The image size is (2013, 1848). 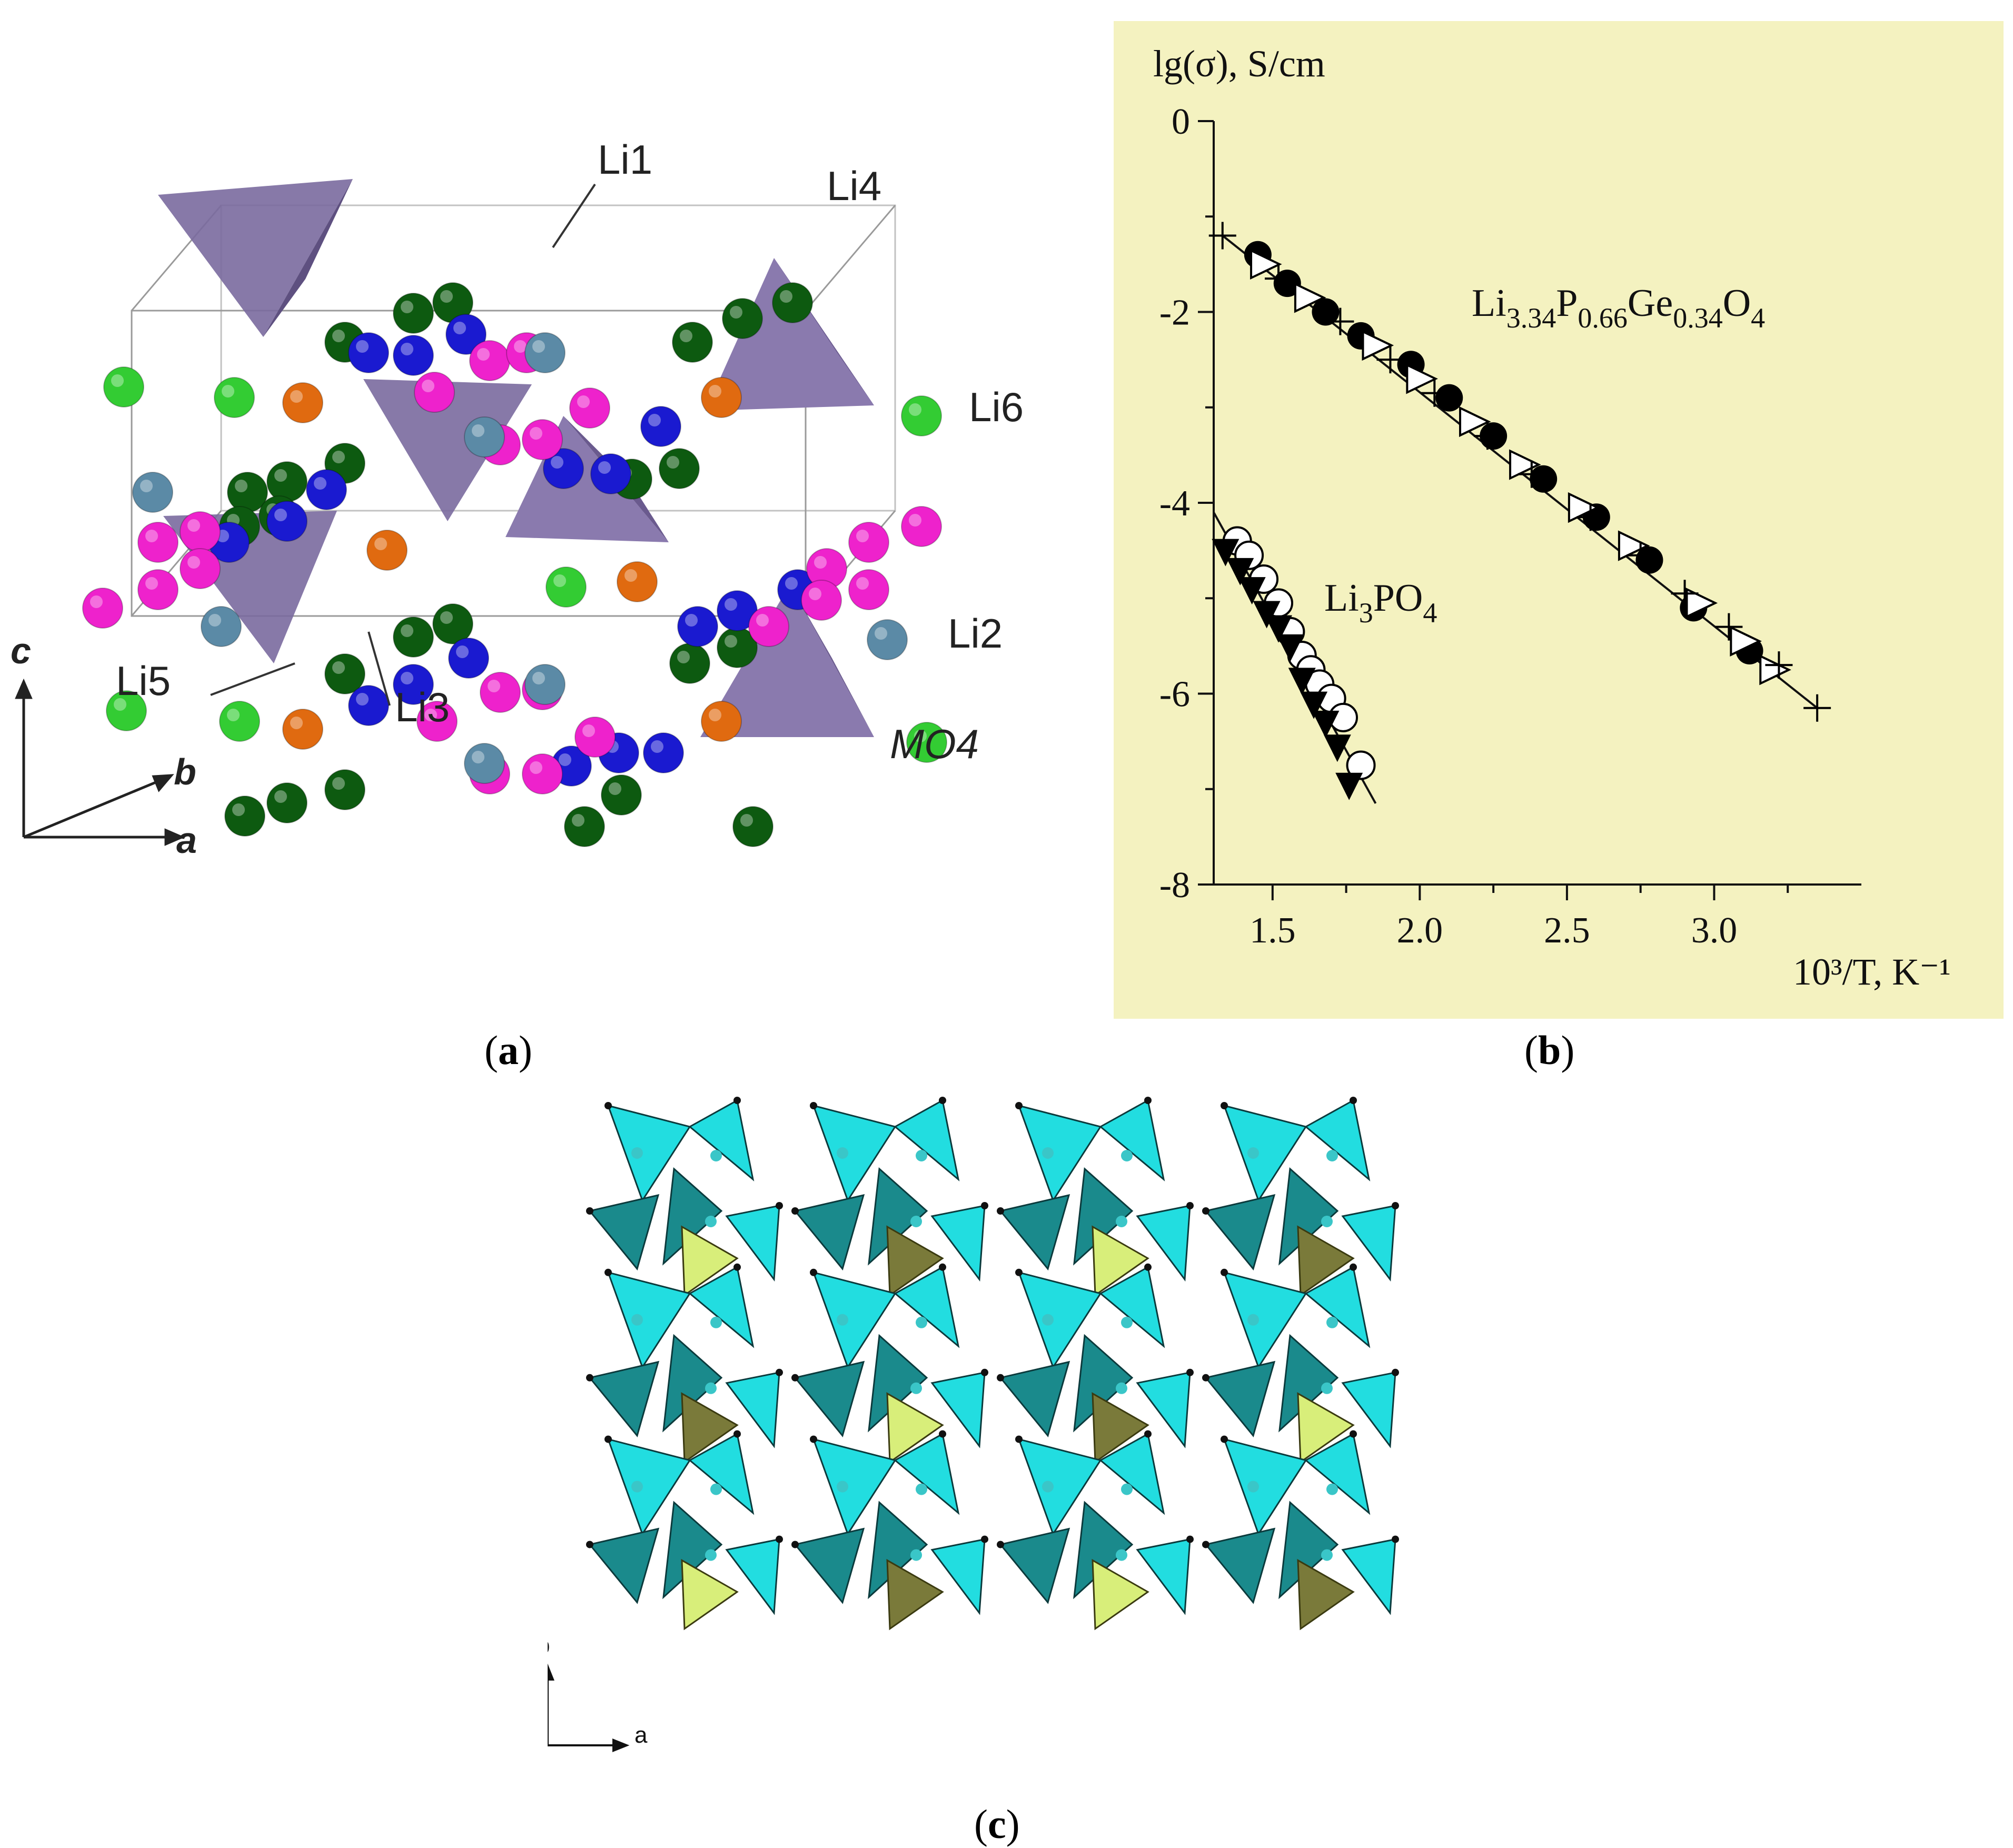 I want to click on axis-label-b: b, so click(x=185, y=772).